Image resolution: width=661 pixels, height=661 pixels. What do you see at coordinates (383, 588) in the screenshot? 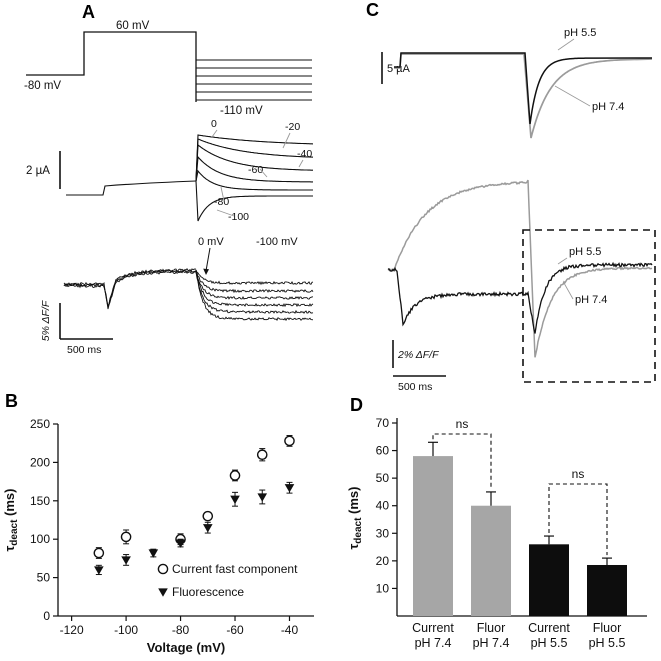
I see `svg-text: 10` at bounding box center [383, 588].